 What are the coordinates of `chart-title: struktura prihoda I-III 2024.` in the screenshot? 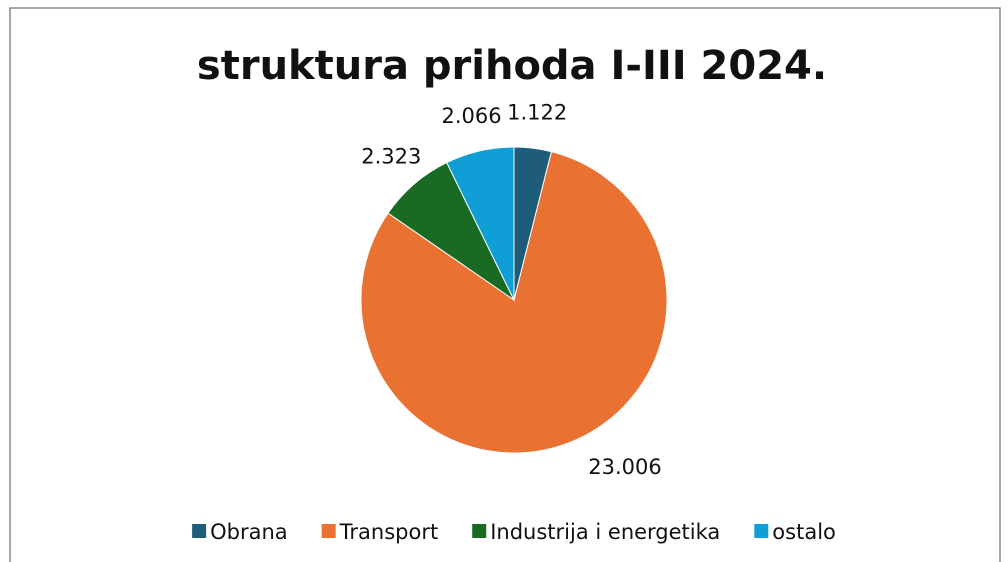 It's located at (512, 66).